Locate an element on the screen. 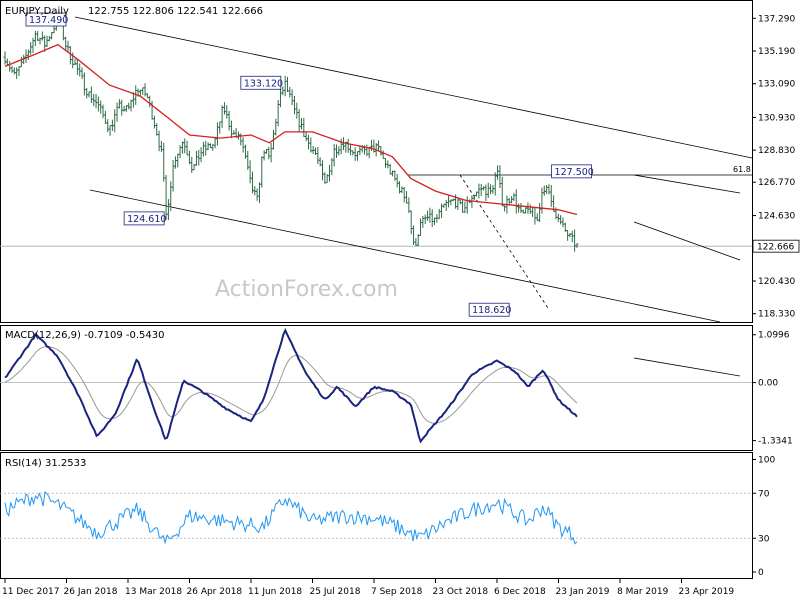 This screenshot has width=800, height=600. macd-y-tick-label: 1.0996 is located at coordinates (774, 336).